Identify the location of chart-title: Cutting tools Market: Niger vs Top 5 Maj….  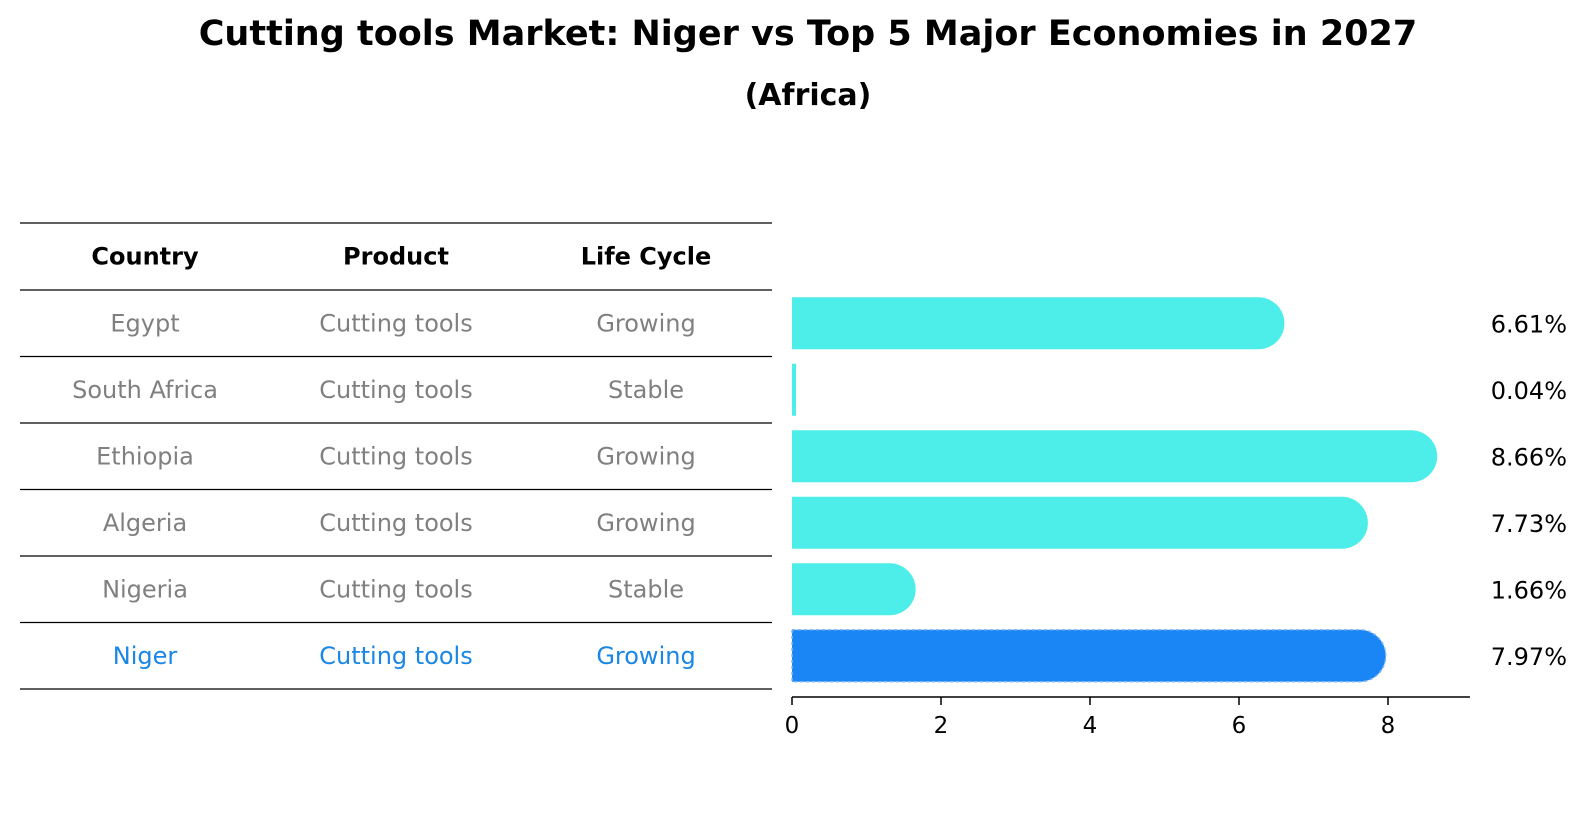
(808, 34).